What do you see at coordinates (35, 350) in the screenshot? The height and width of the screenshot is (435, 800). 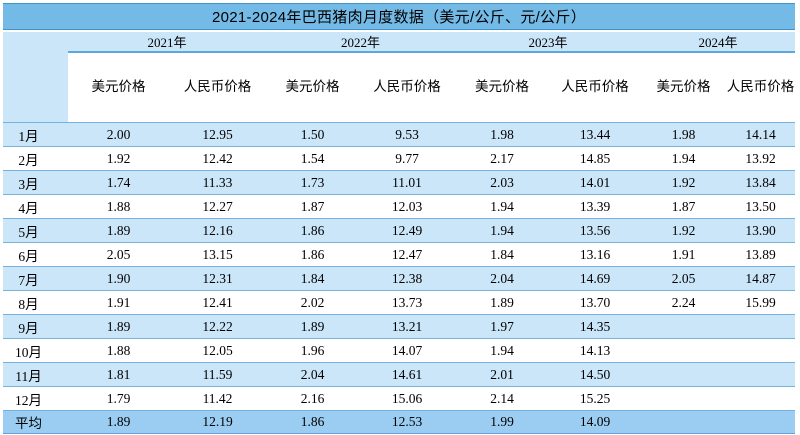 I see `row-label: 10月` at bounding box center [35, 350].